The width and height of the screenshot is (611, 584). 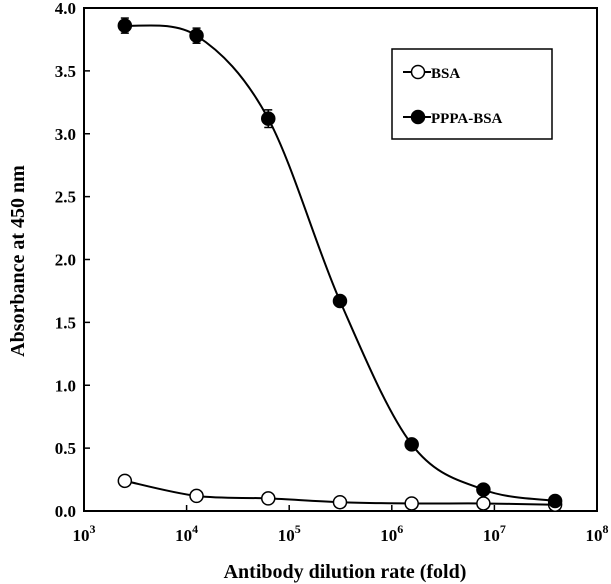 I want to click on x-tick-label: 10³, so click(x=84, y=533).